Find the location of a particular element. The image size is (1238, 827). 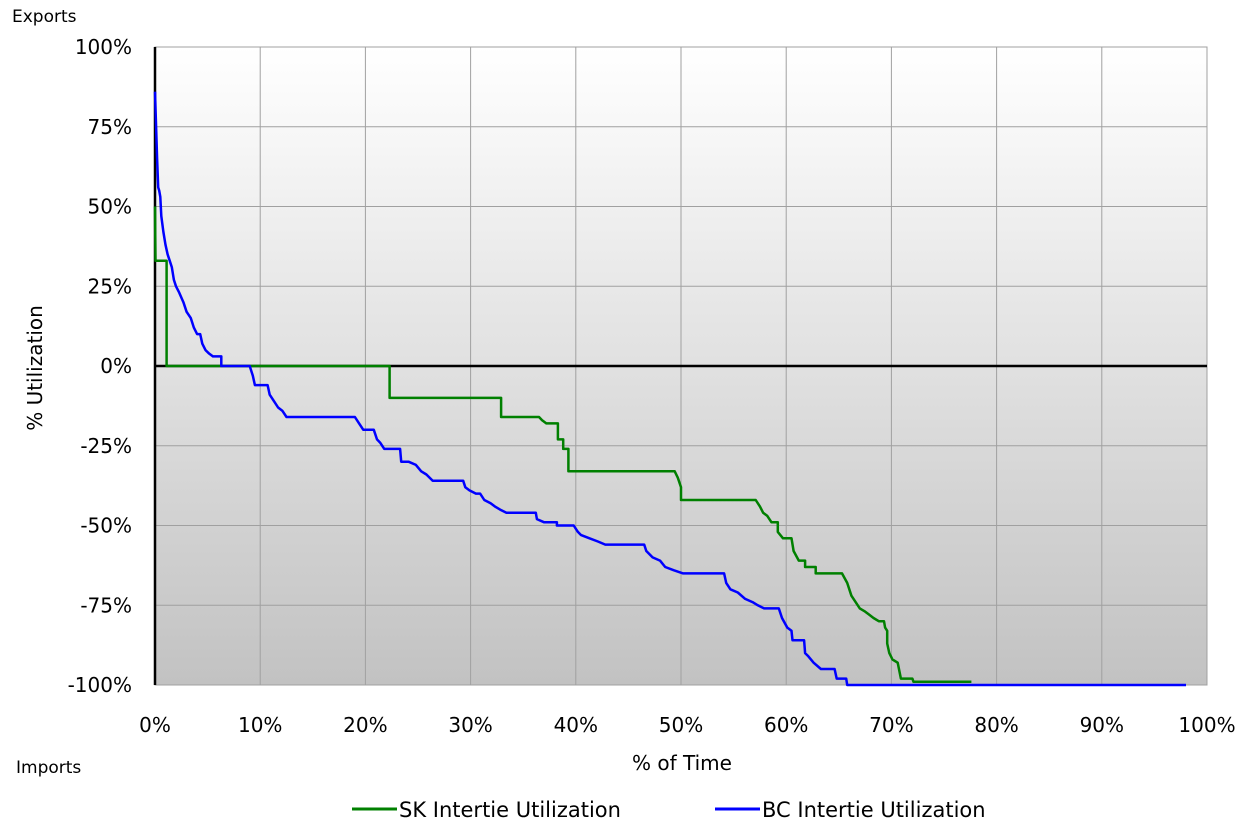

y-tick-label: -75% is located at coordinates (106, 605).